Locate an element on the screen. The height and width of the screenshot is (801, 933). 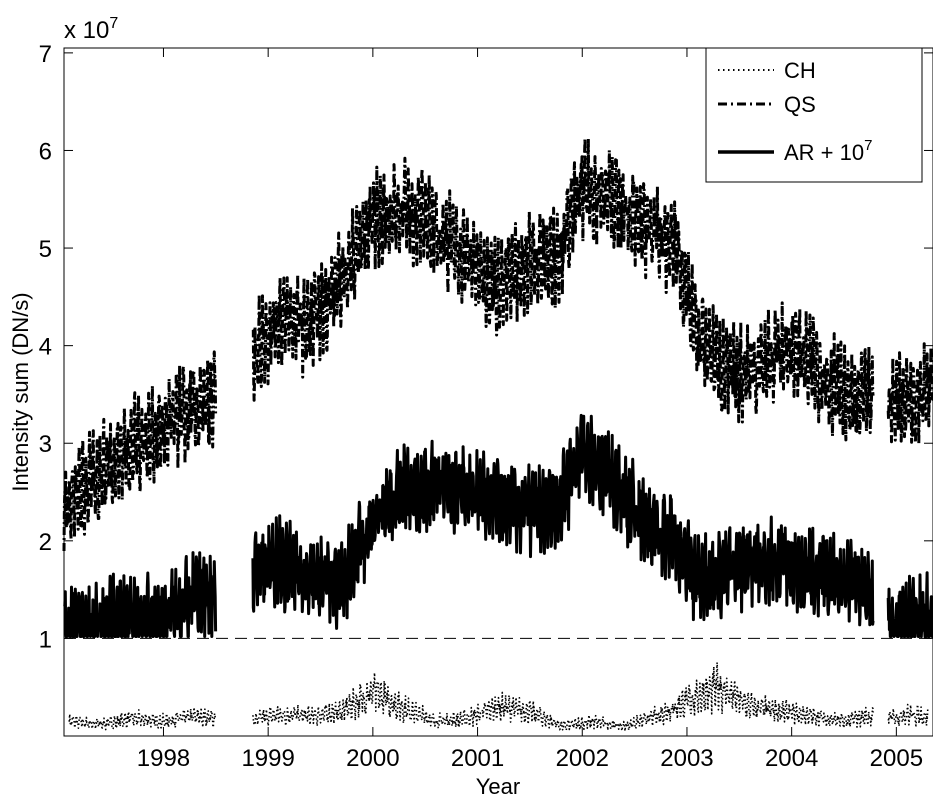
x-tick-label: 2002 is located at coordinates (582, 758).